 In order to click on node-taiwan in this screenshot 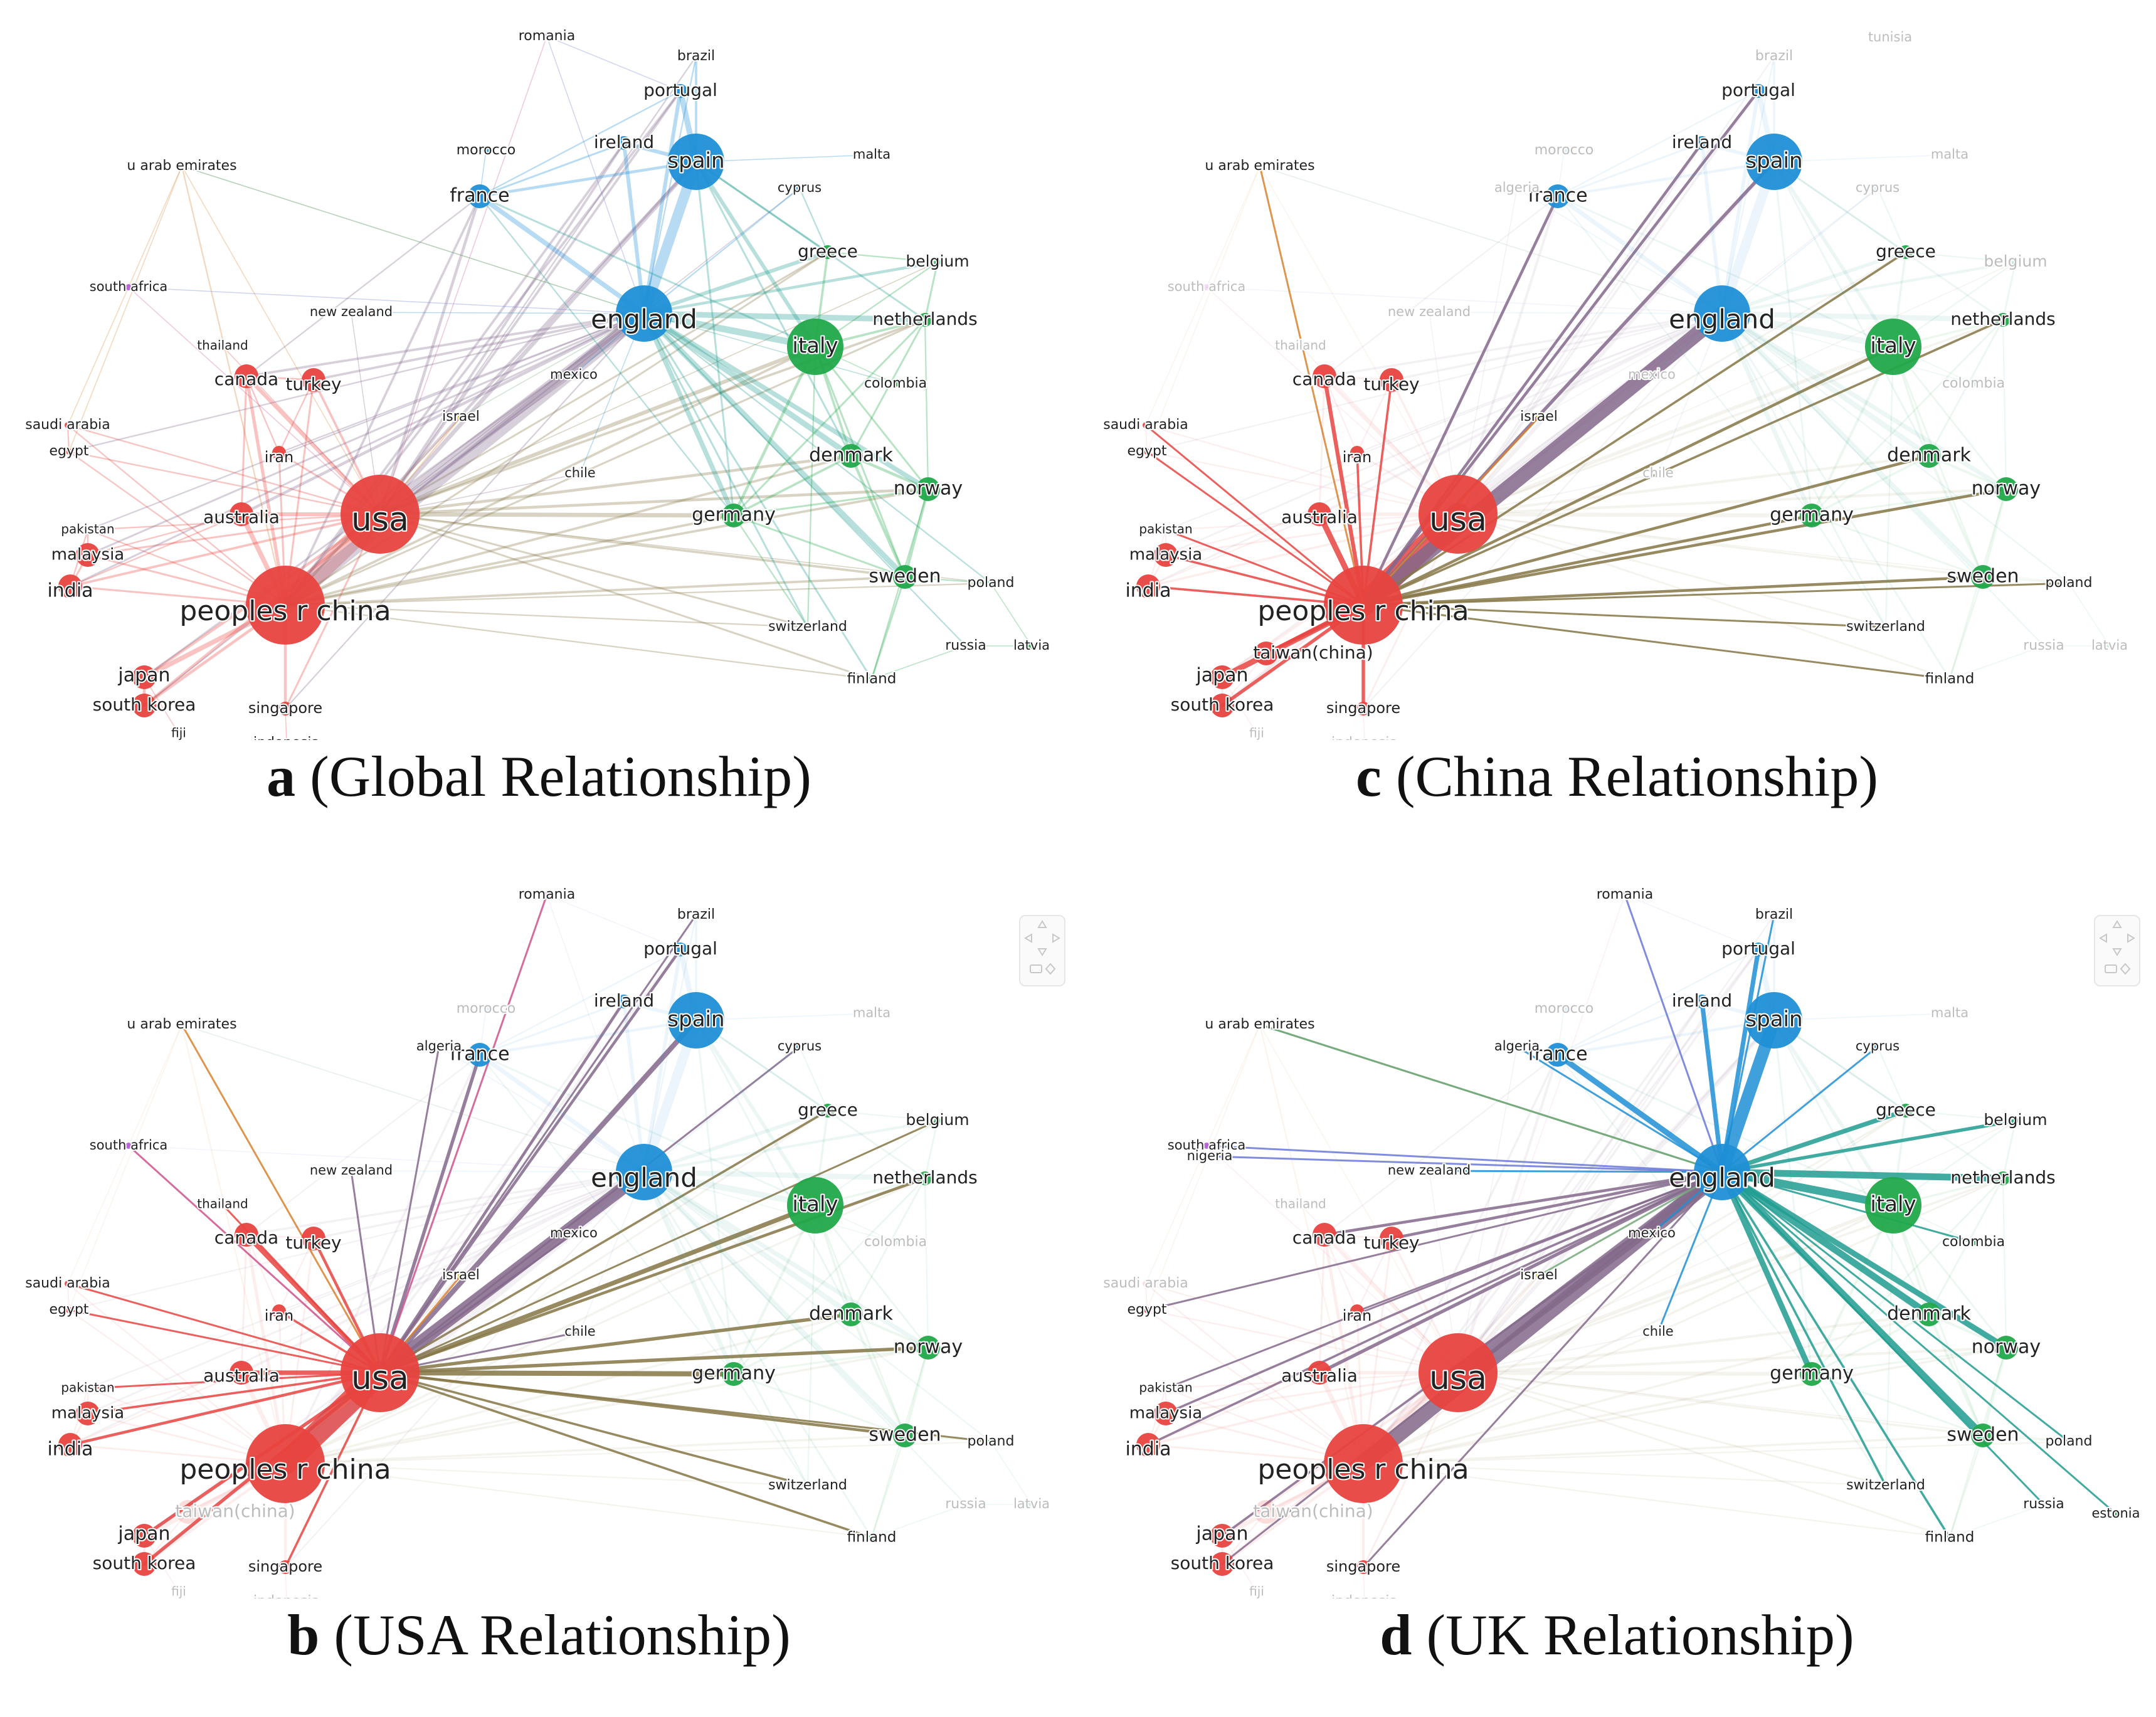, I will do `click(1266, 653)`.